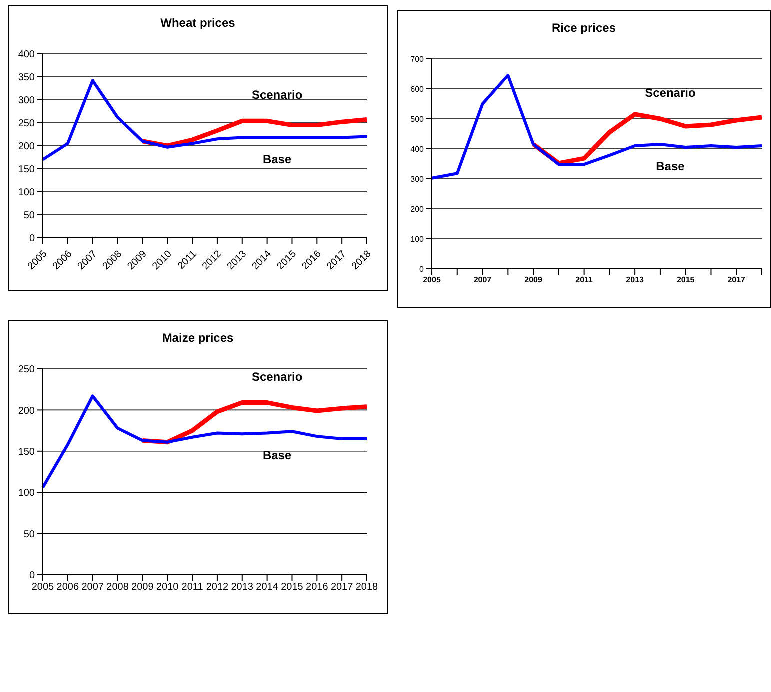  What do you see at coordinates (198, 24) in the screenshot?
I see `chart-title: Wheat prices` at bounding box center [198, 24].